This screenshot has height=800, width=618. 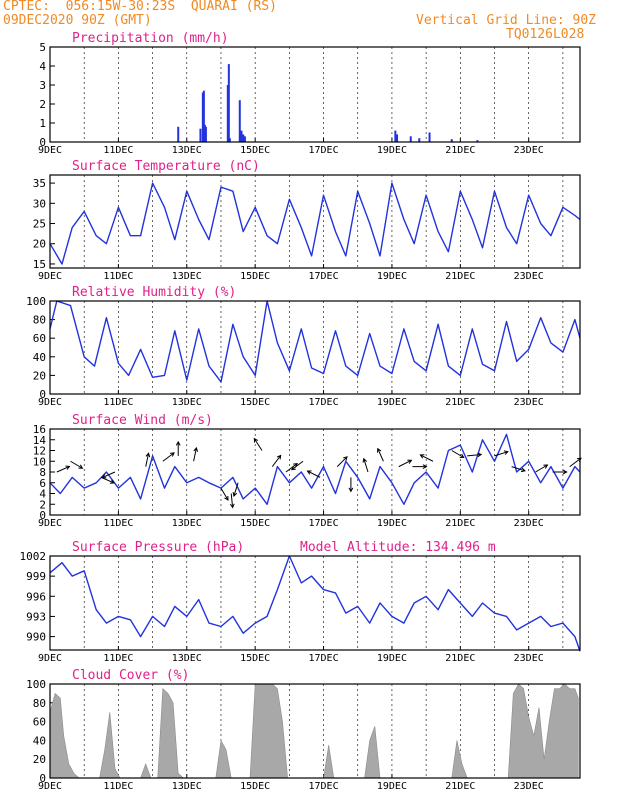 What do you see at coordinates (255, 523) in the screenshot?
I see `panel-4-xtick-label: 15DEC` at bounding box center [255, 523].